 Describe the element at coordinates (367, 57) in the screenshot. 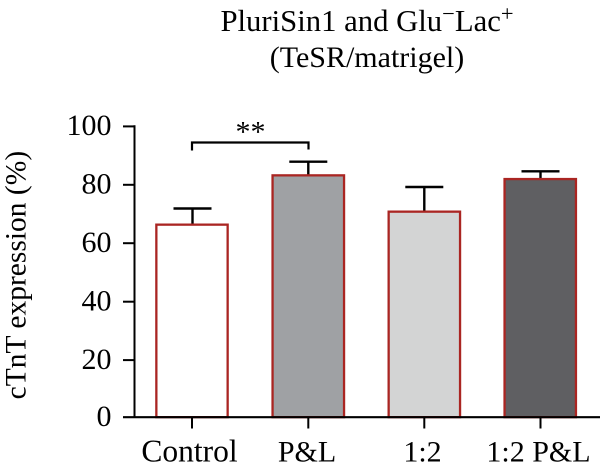

I see `svg-text: (TeSR/matrigel)` at that location.